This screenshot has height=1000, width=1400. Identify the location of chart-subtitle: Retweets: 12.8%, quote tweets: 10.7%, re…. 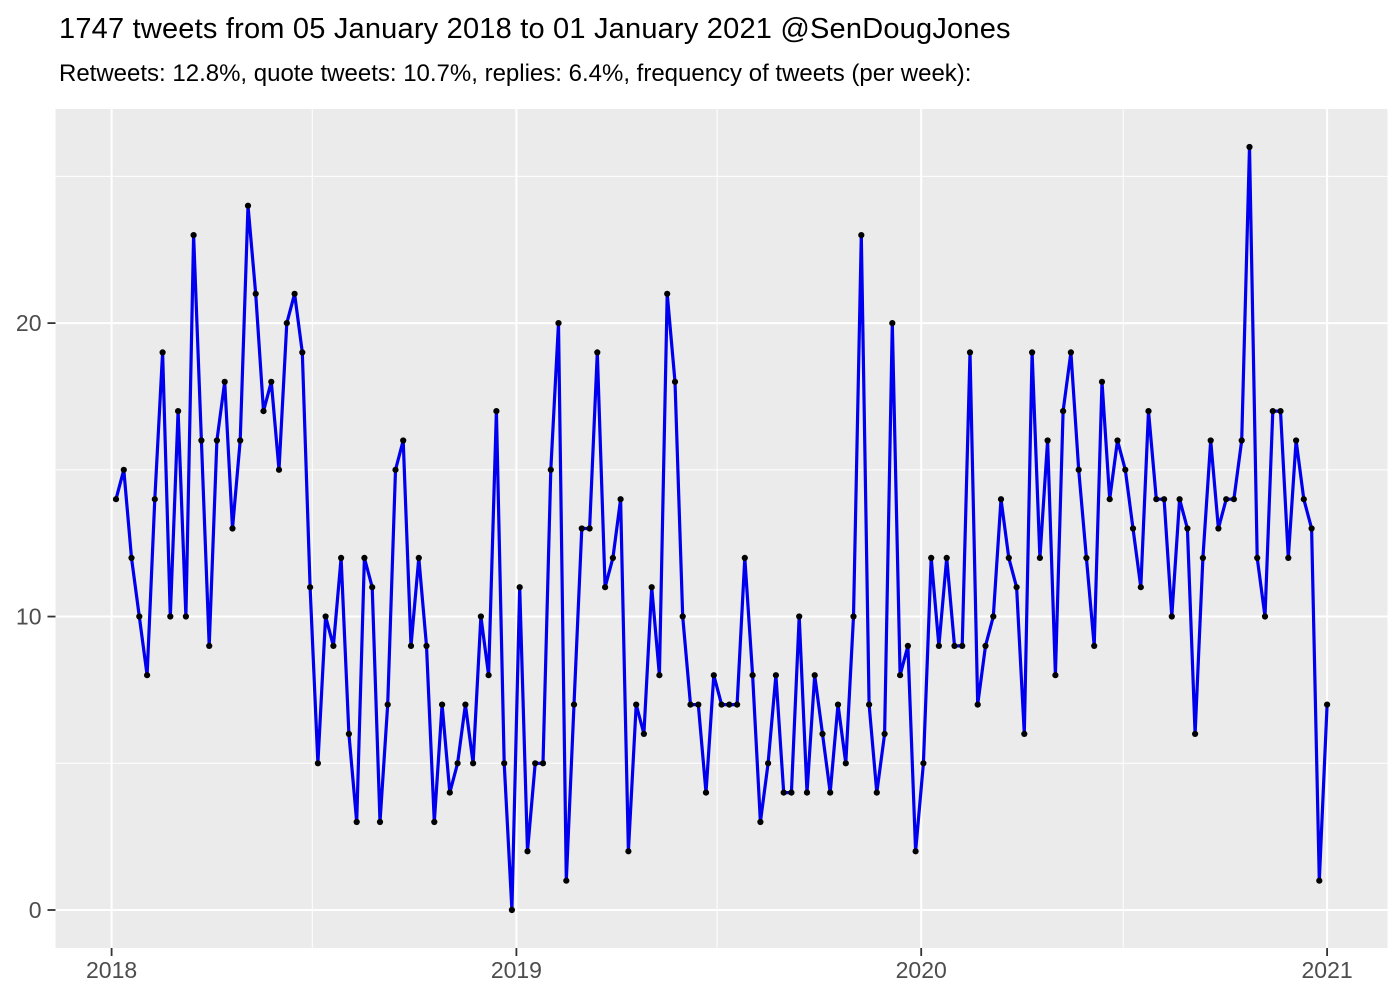
(515, 73).